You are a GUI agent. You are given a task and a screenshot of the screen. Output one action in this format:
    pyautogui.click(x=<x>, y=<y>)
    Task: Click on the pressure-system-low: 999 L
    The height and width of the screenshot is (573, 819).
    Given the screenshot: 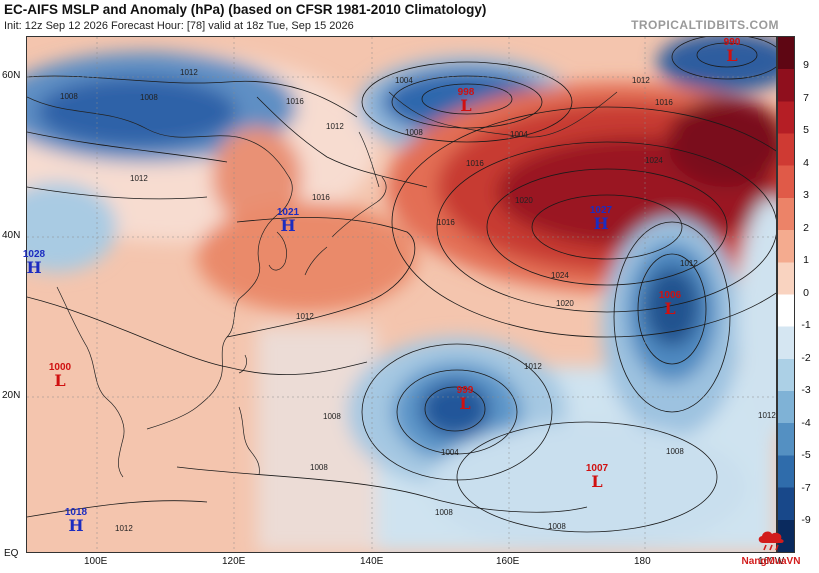 What is the action you would take?
    pyautogui.click(x=465, y=398)
    